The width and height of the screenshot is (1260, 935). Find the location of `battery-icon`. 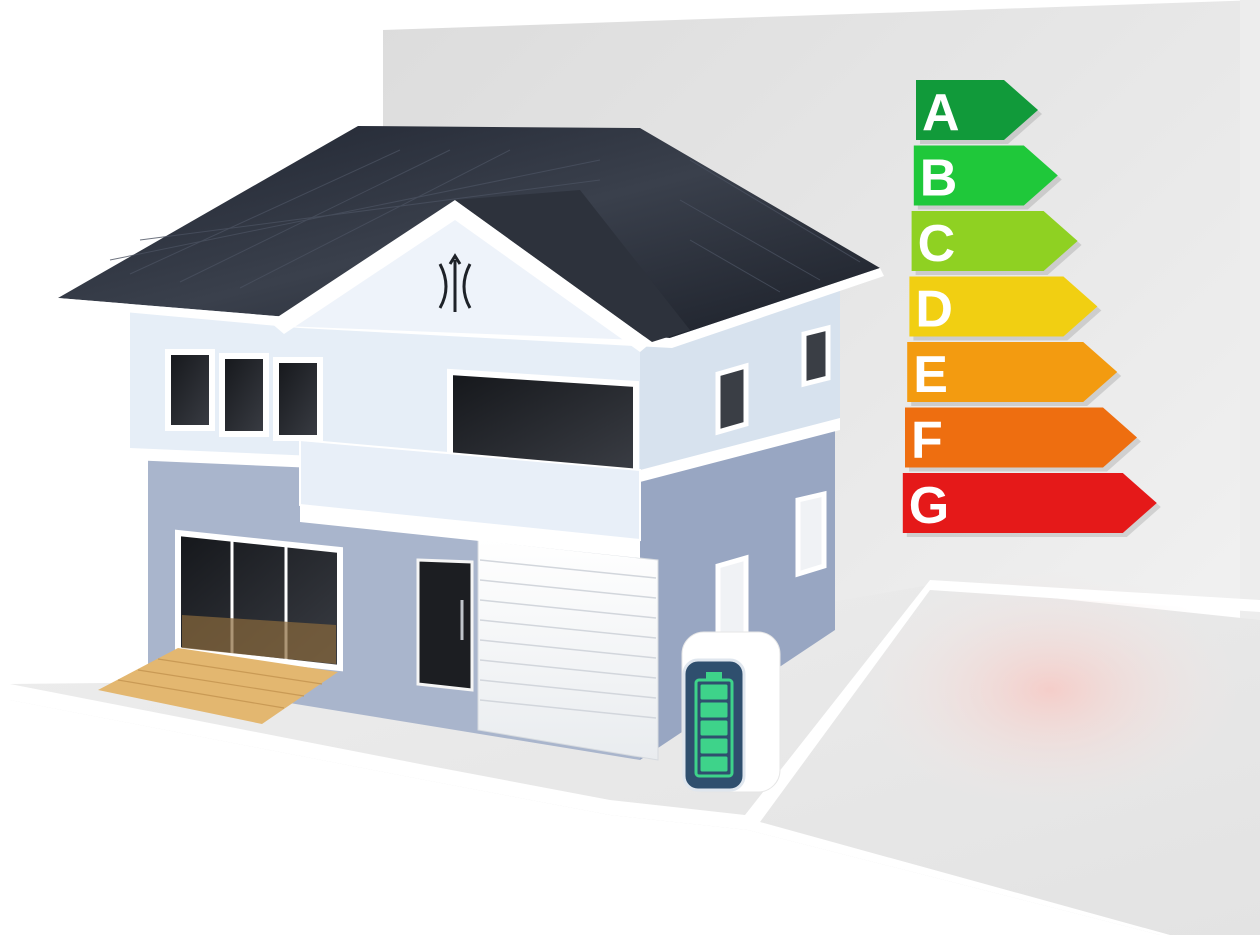

battery-icon is located at coordinates (714, 725).